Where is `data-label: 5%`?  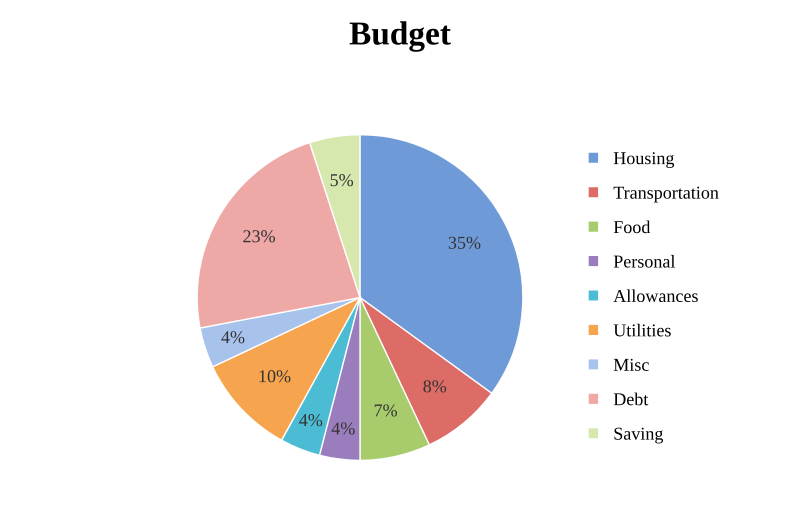 data-label: 5% is located at coordinates (342, 180).